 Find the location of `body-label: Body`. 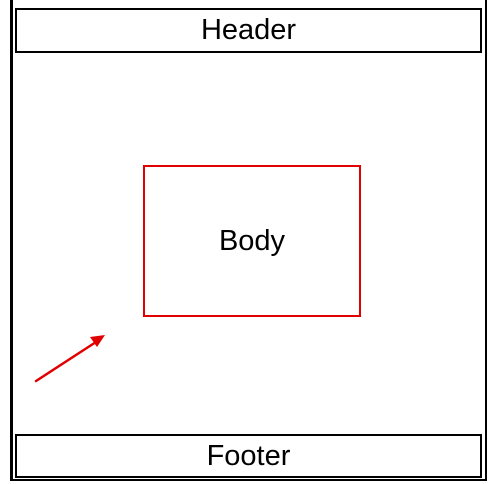

body-label: Body is located at coordinates (252, 240).